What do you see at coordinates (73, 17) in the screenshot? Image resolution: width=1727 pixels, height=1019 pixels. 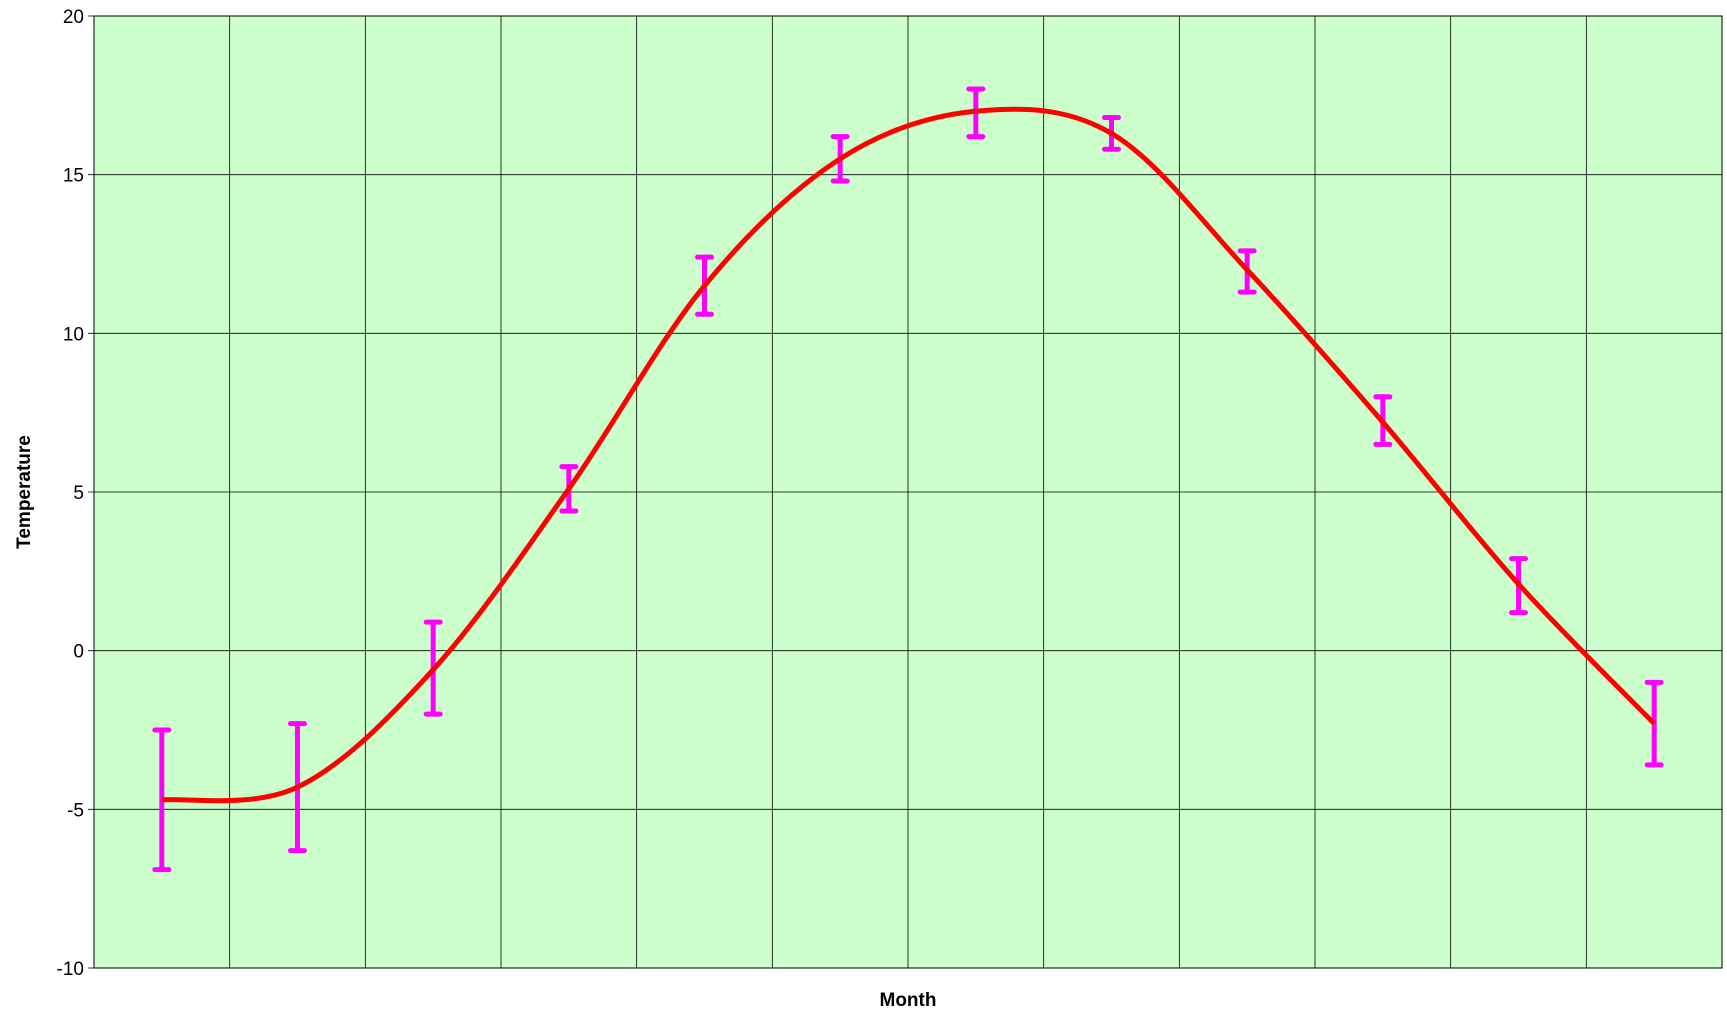 I see `y-tick-label: 20` at bounding box center [73, 17].